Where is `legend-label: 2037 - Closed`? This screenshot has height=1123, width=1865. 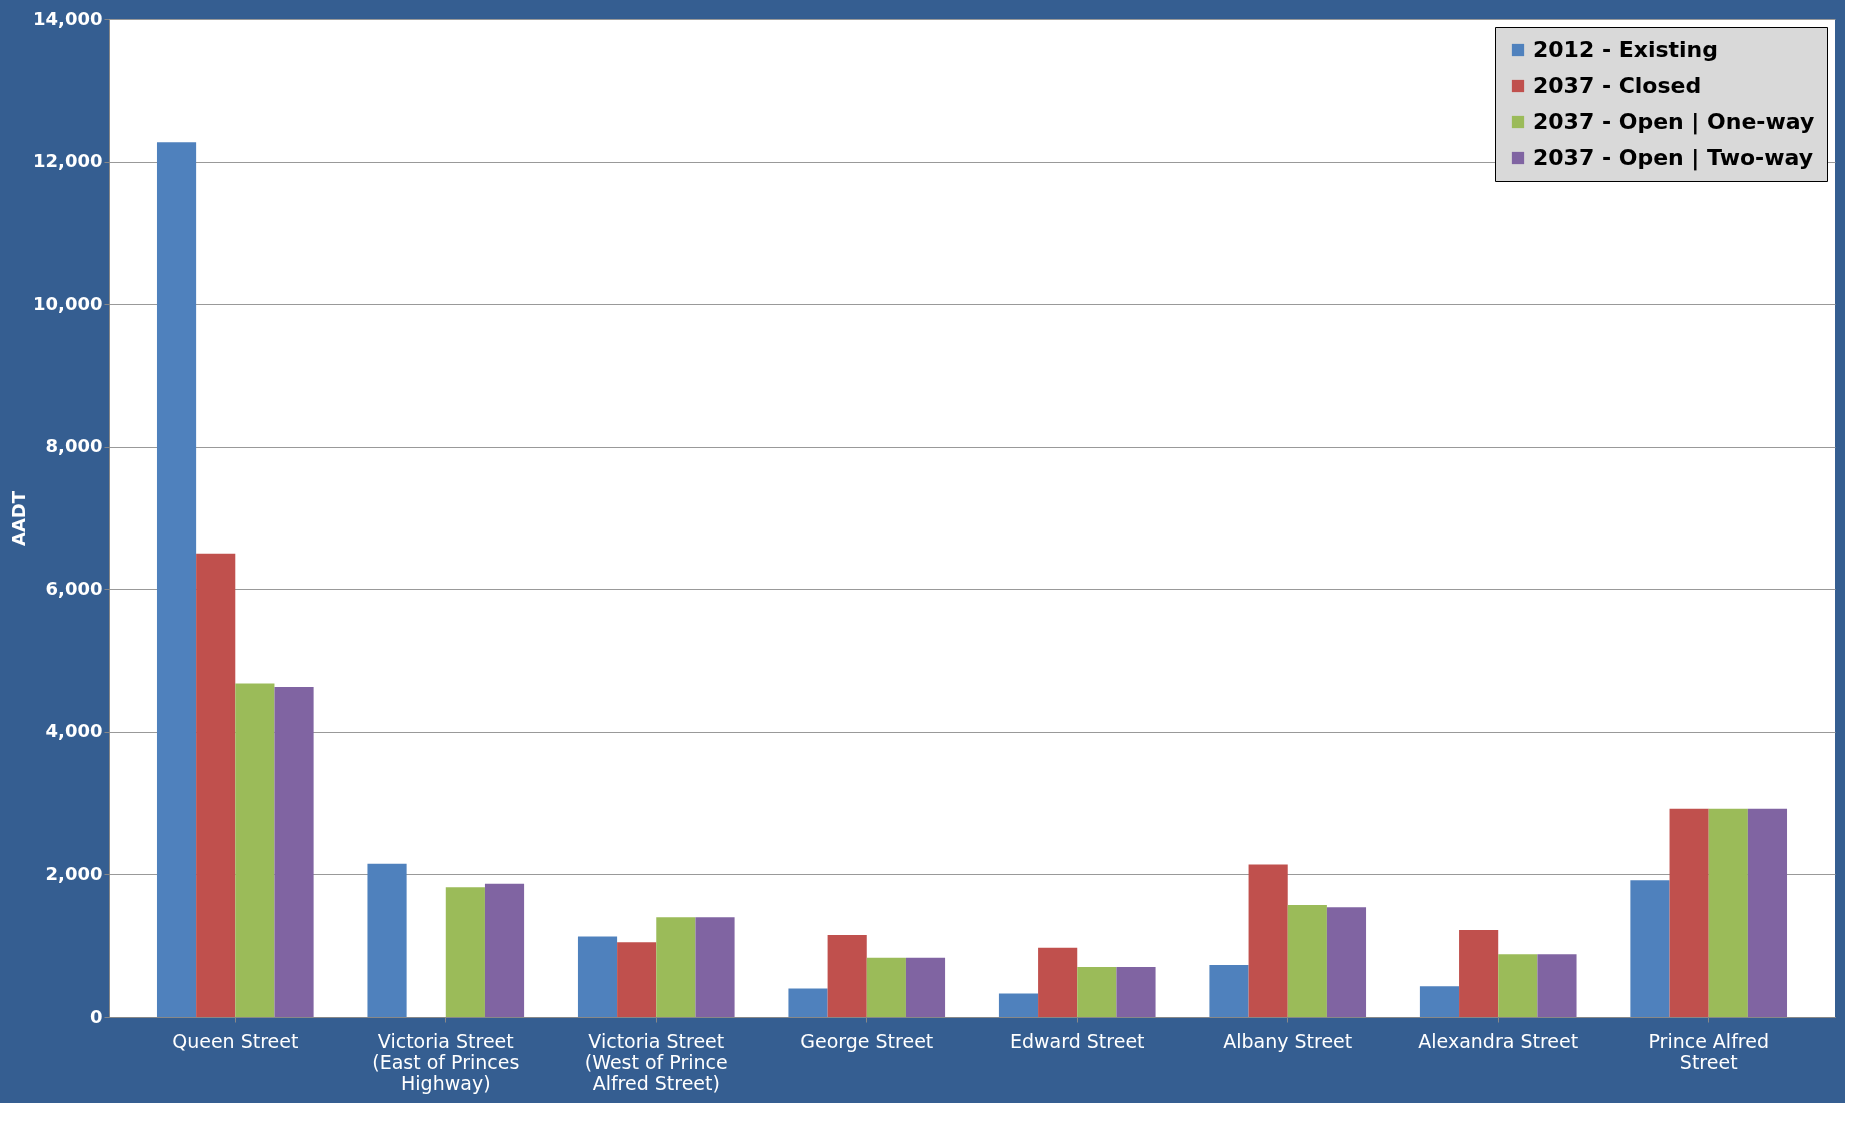 legend-label: 2037 - Closed is located at coordinates (1617, 85).